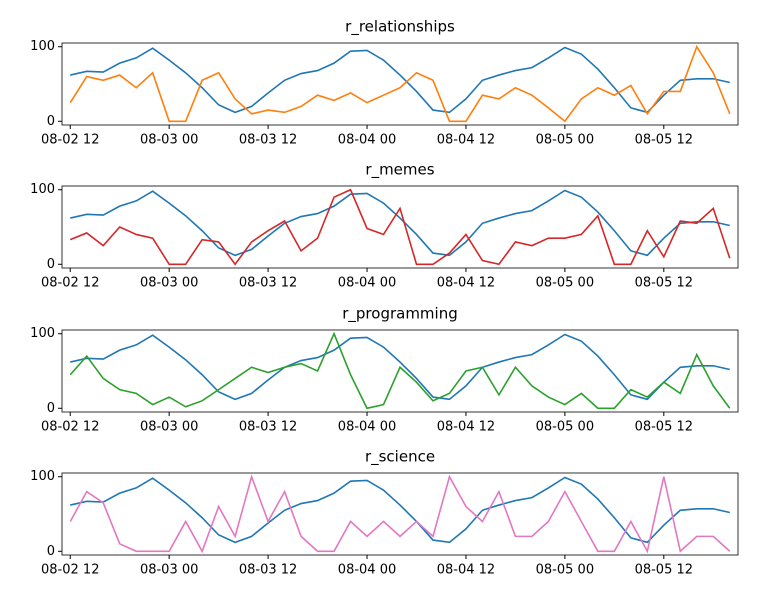  I want to click on subplot-title: r_memes, so click(399, 170).